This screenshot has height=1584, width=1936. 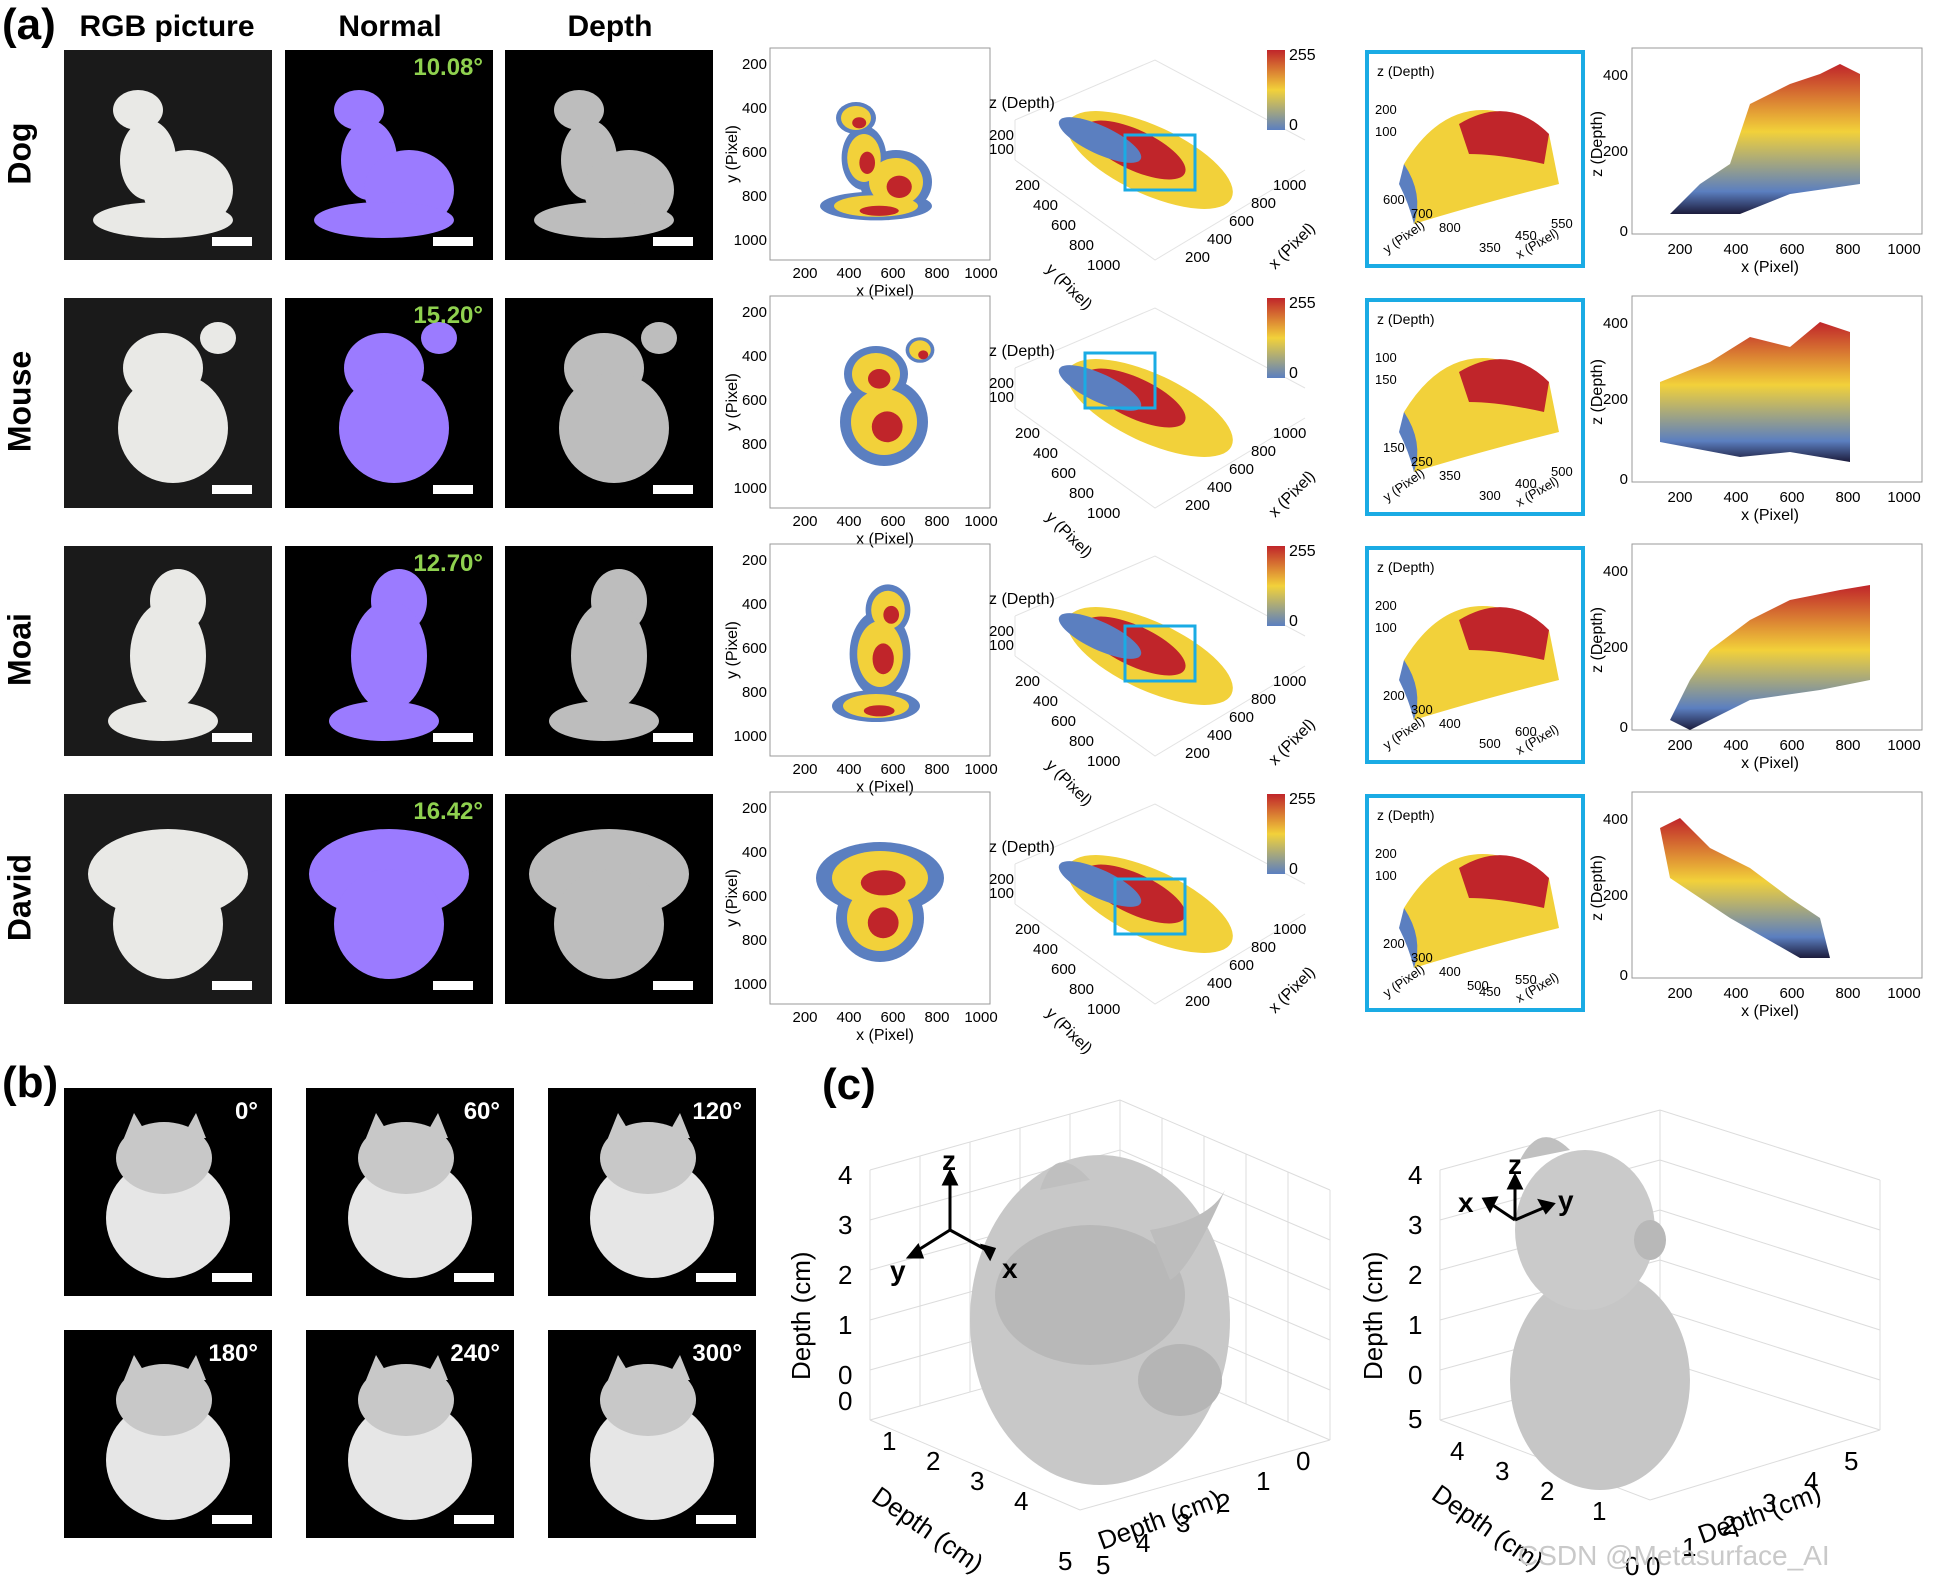 I want to click on inset-ytick: 500, so click(x=1478, y=985).